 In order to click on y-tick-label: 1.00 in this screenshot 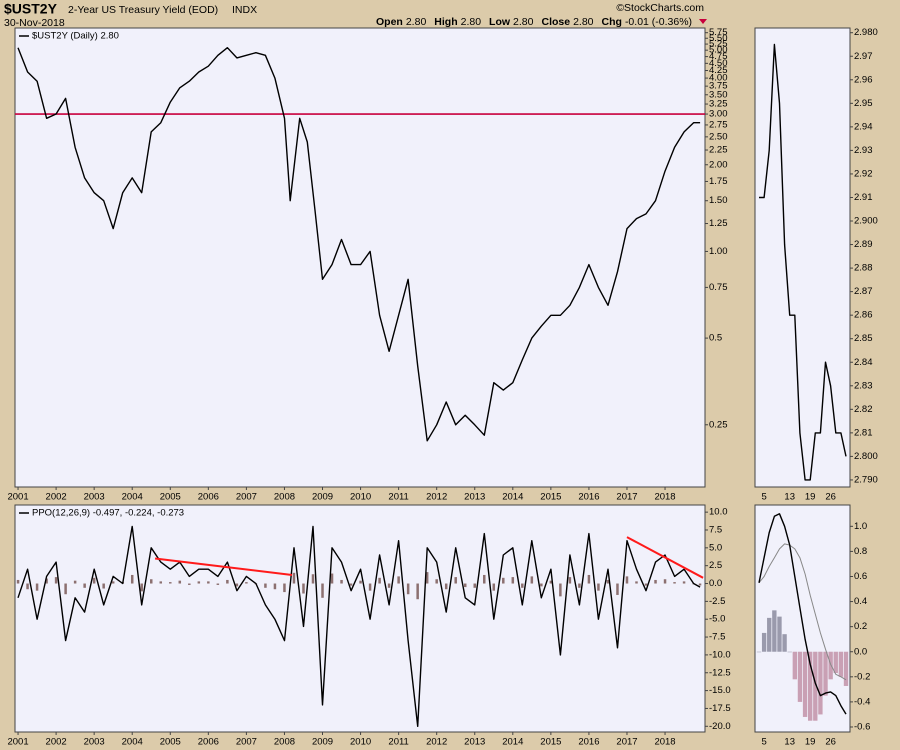, I will do `click(718, 251)`.